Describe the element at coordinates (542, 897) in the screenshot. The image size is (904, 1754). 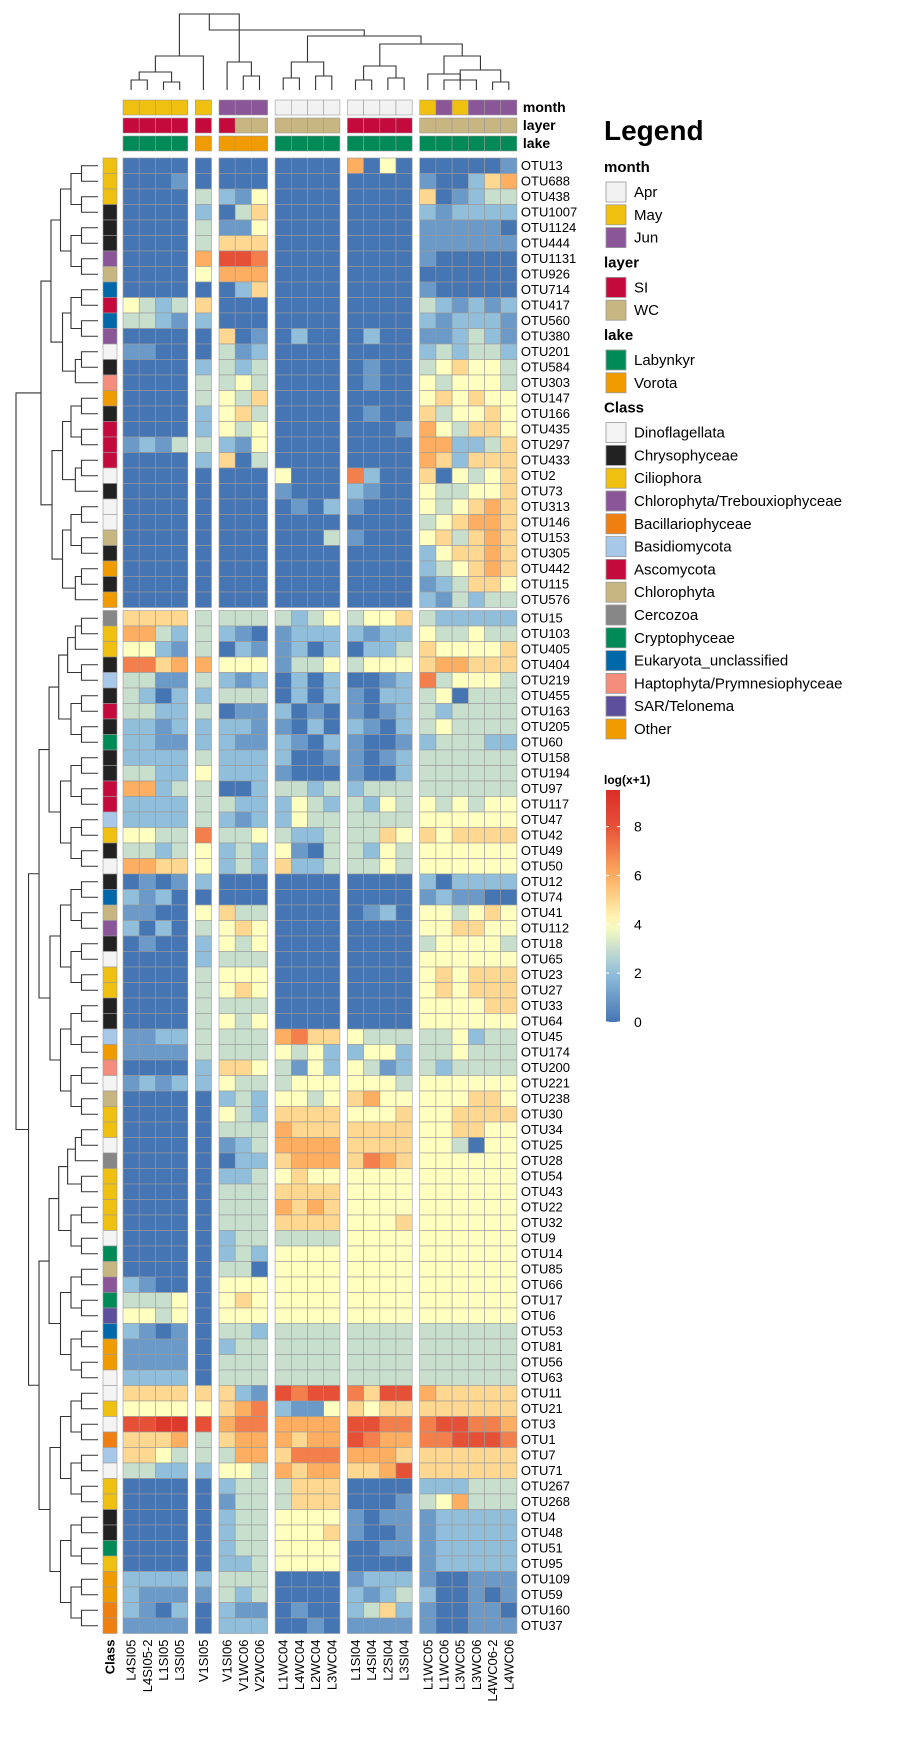
I see `row-label: OTU74` at that location.